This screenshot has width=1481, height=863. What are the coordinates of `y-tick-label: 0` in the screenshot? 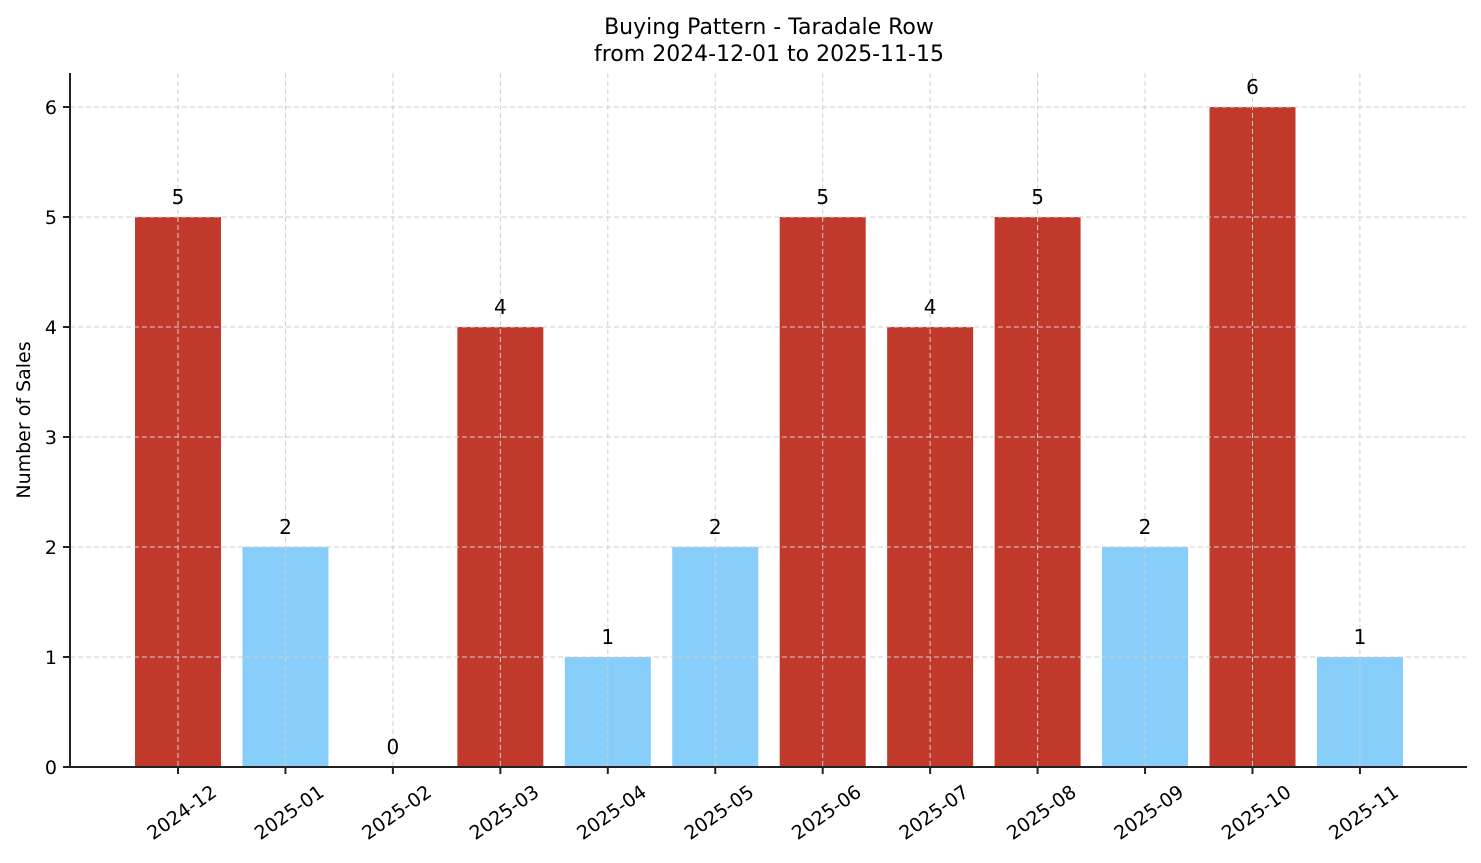 It's located at (51, 768).